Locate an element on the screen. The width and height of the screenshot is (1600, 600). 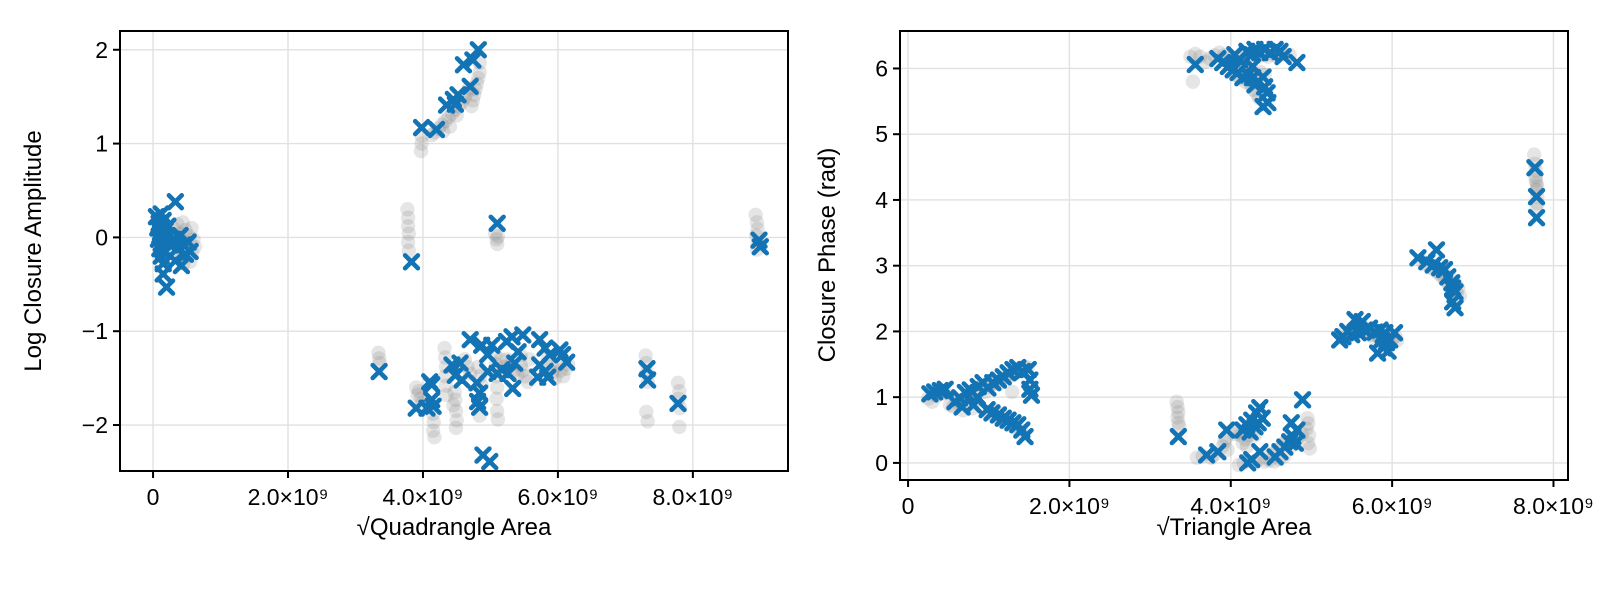
y-tick-label: −2 is located at coordinates (95, 425).